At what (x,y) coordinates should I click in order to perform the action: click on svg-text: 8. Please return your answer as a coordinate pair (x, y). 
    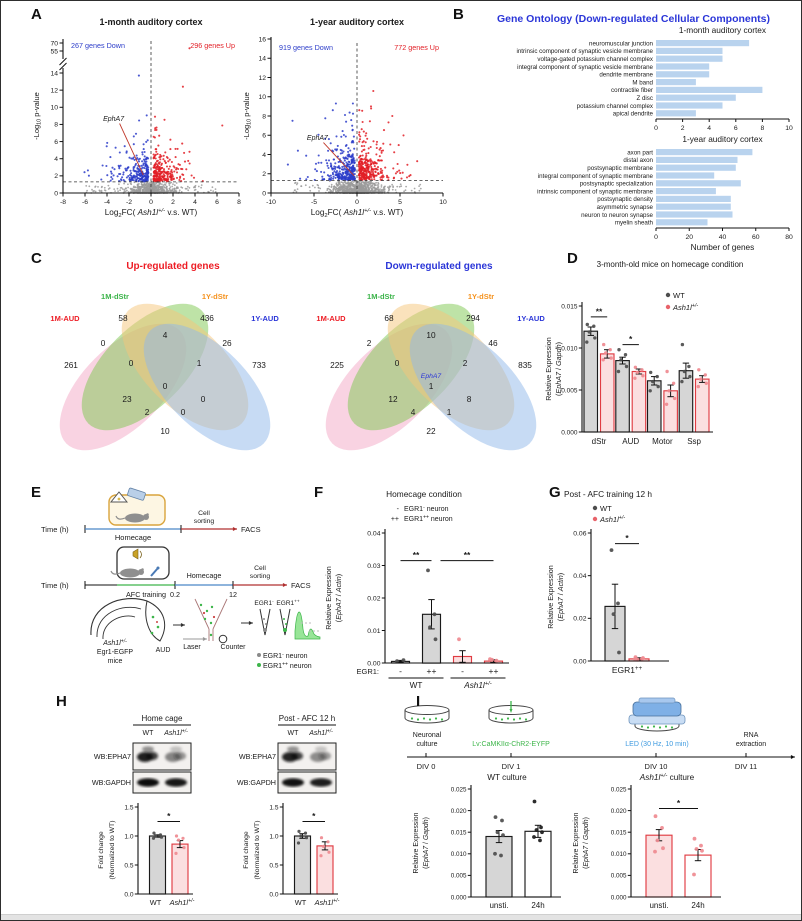
    Looking at the image, I should click on (56, 125).